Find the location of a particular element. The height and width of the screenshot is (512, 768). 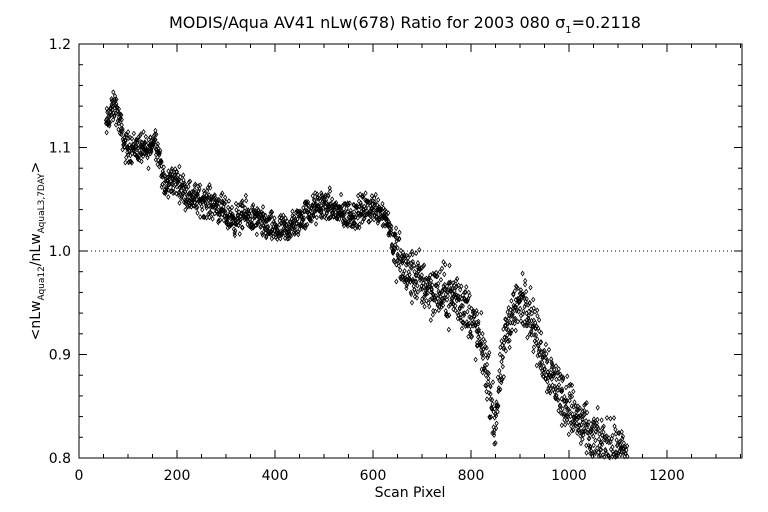

x-tick-label: 0 is located at coordinates (79, 476).